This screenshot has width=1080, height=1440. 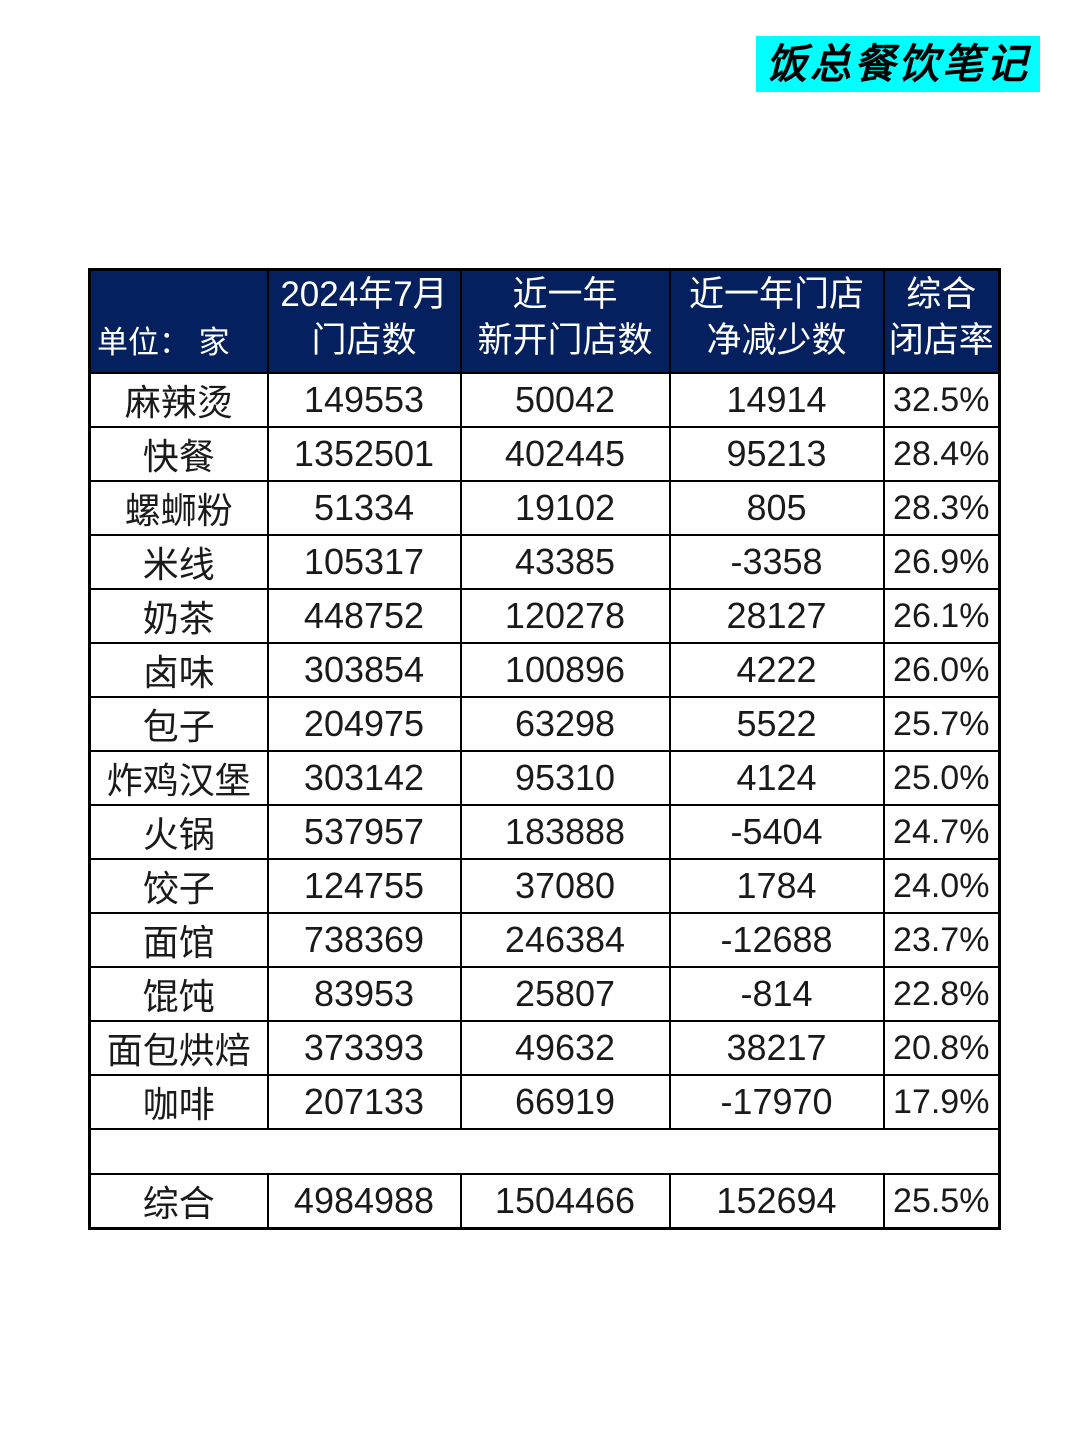 I want to click on total-row: 综合 4984988 1504466 152694 25.5%, so click(x=544, y=1201).